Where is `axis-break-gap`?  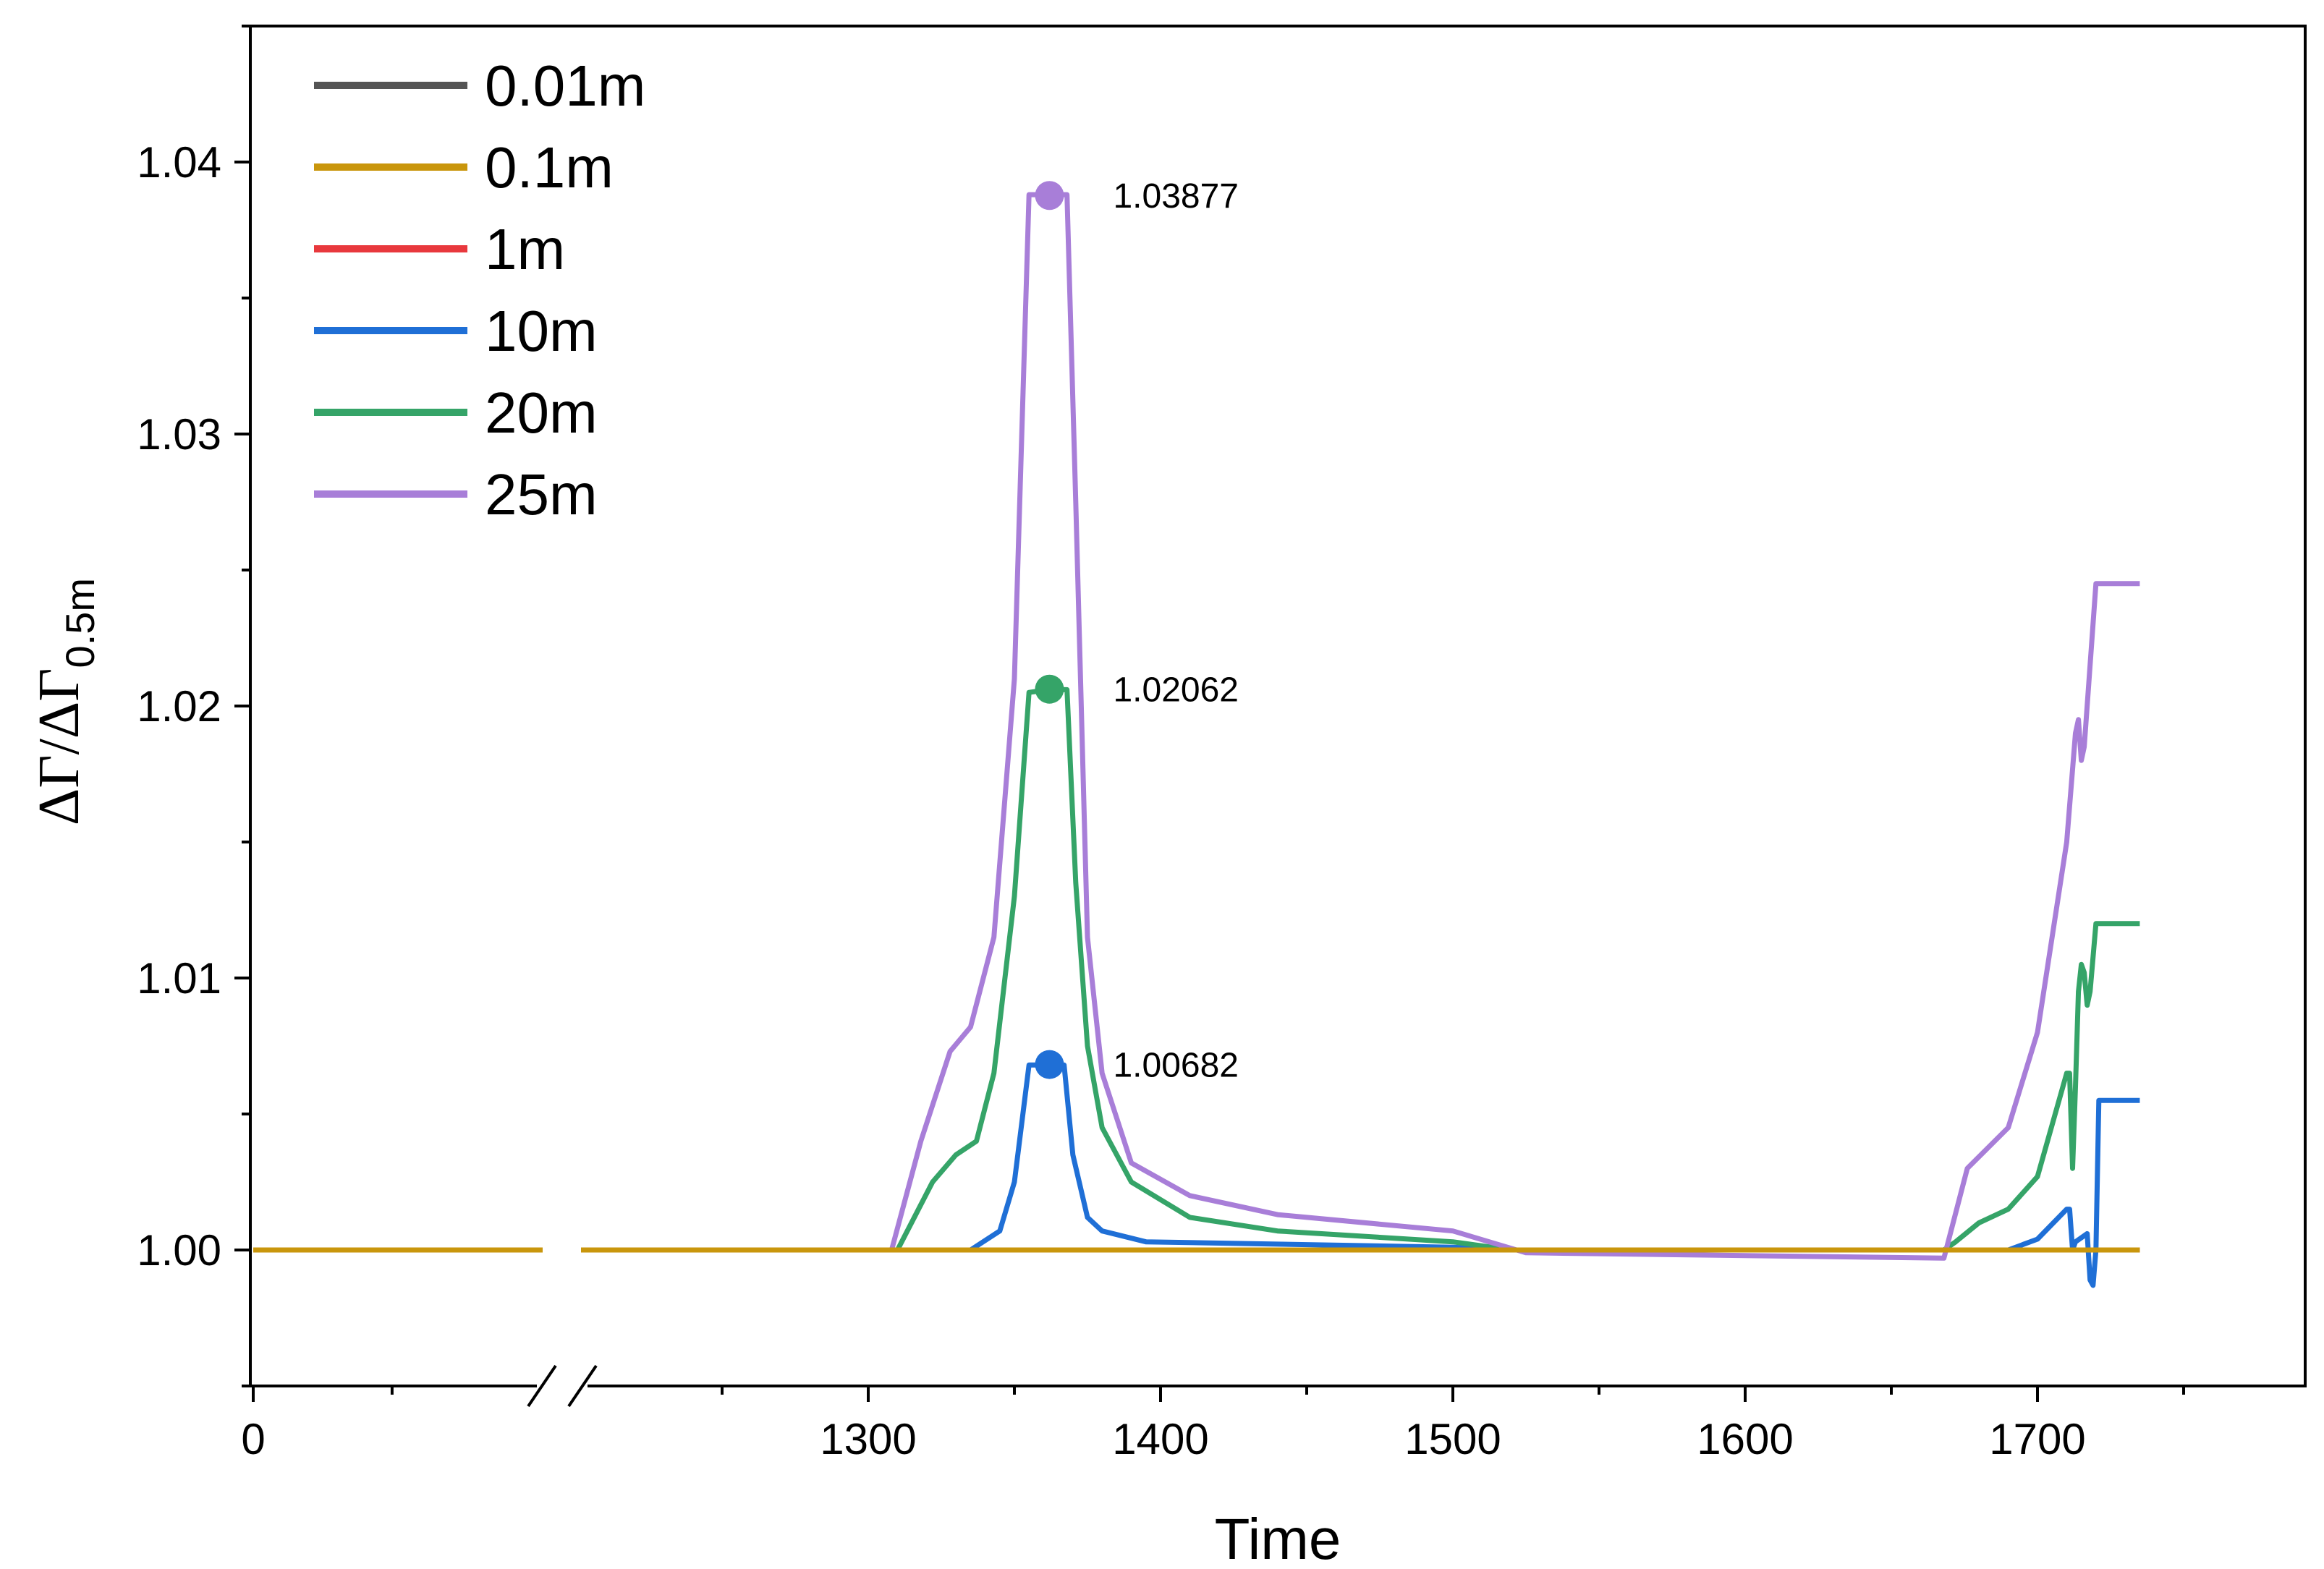
axis-break-gap is located at coordinates (562, 1385).